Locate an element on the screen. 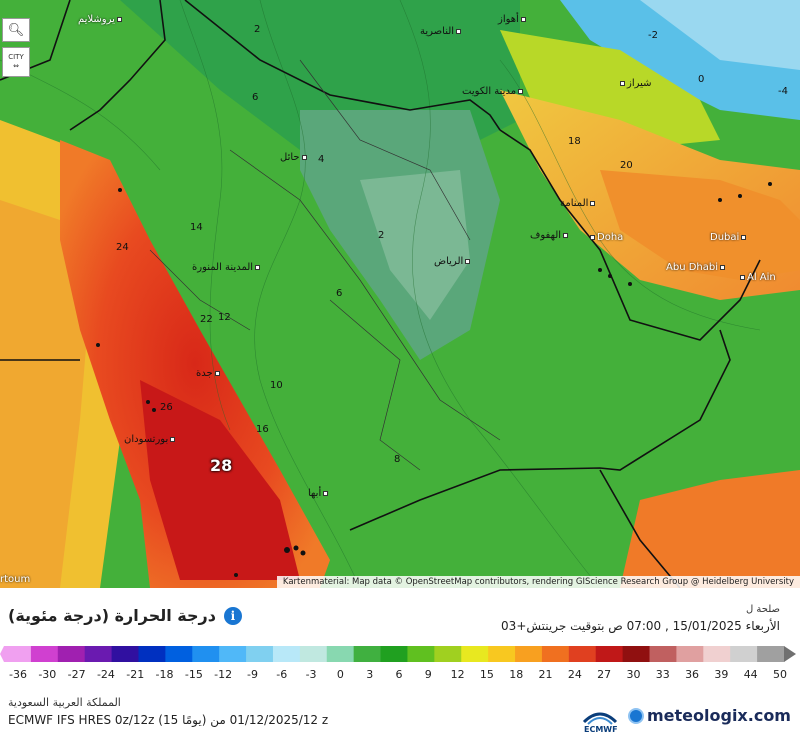  colorbar-left-arrow is located at coordinates (2, 654).